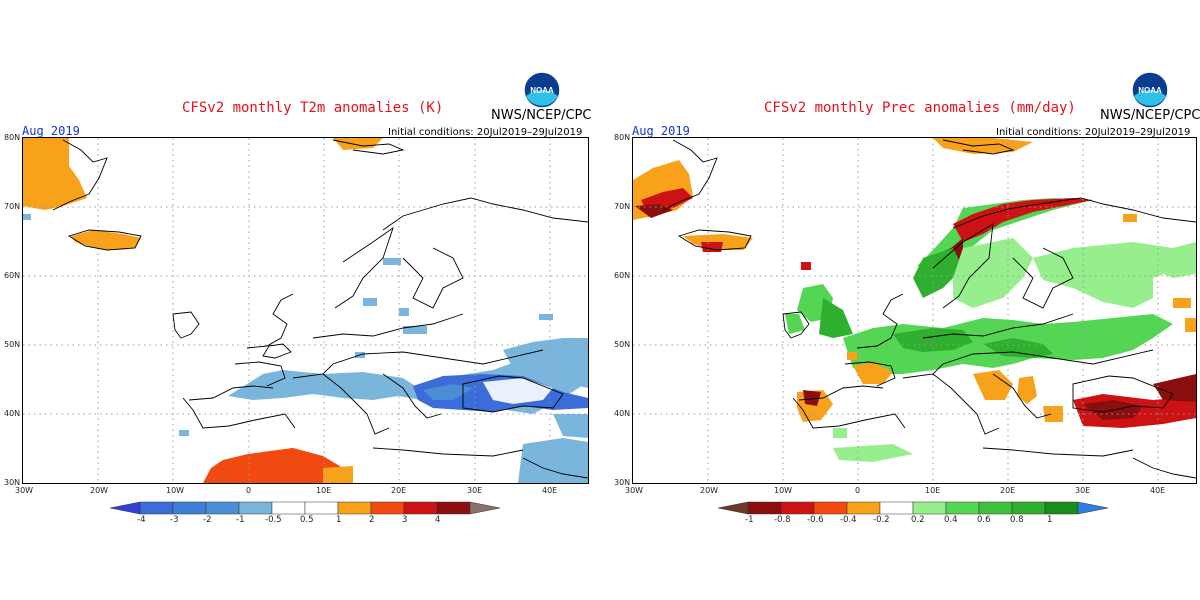  I want to click on colorbar-label: 0.5, so click(307, 520).